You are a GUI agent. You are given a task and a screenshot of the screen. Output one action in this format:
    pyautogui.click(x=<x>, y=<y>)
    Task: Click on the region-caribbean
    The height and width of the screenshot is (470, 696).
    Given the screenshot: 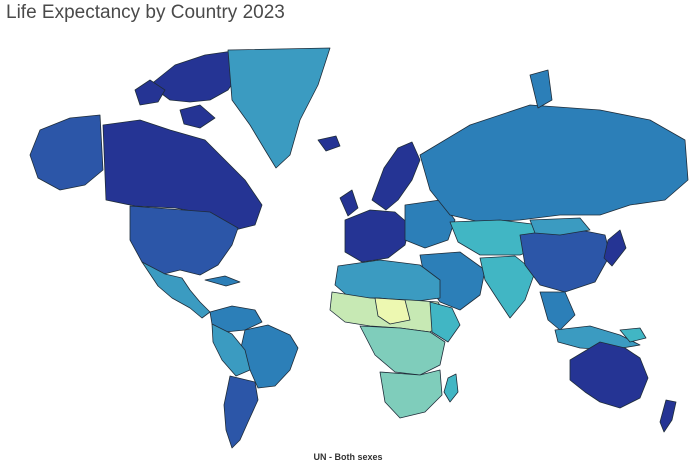 What is the action you would take?
    pyautogui.click(x=222, y=281)
    